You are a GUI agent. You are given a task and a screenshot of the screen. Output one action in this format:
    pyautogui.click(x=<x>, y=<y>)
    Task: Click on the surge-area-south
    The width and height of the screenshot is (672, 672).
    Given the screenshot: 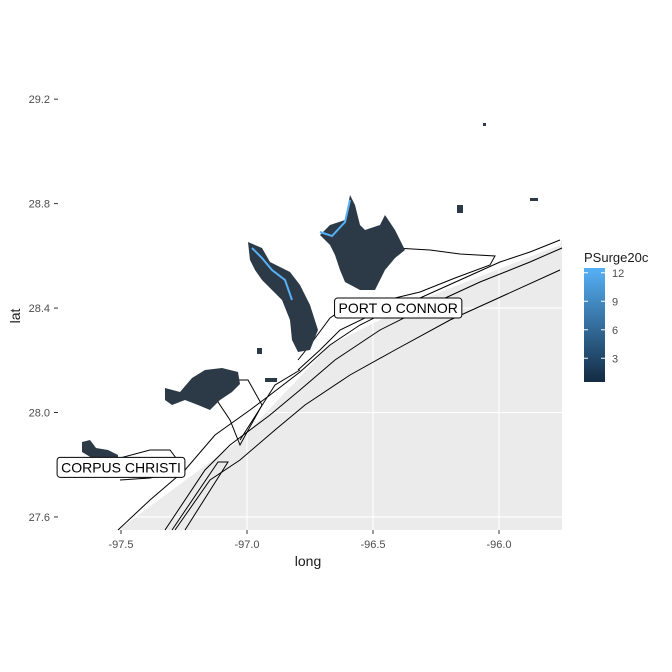 What is the action you would take?
    pyautogui.click(x=202, y=389)
    